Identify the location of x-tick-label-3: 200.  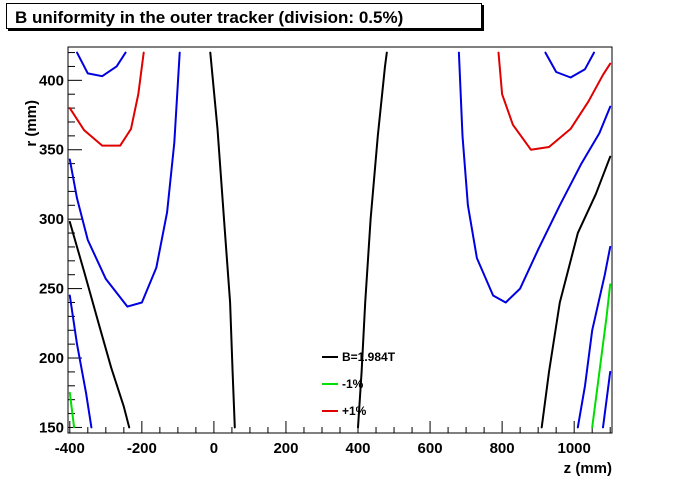
(285, 448).